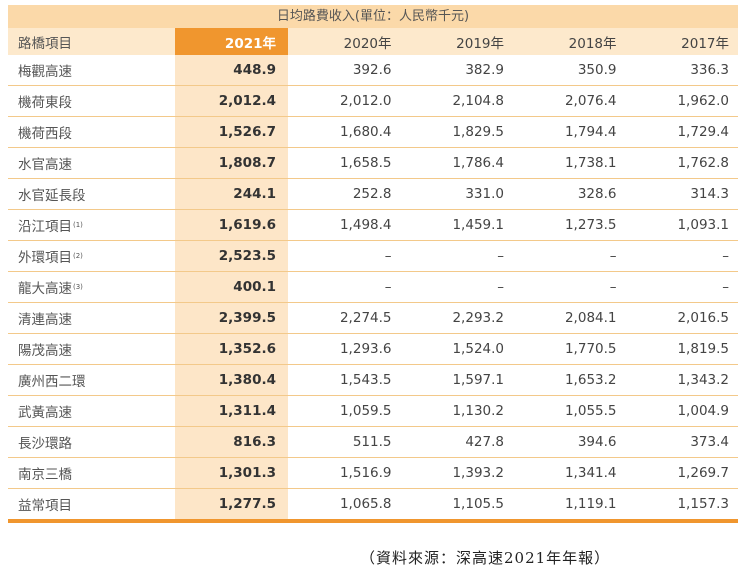 Image resolution: width=756 pixels, height=570 pixels. Describe the element at coordinates (590, 101) in the screenshot. I see `value-cell-2018: 2,076.4` at that location.